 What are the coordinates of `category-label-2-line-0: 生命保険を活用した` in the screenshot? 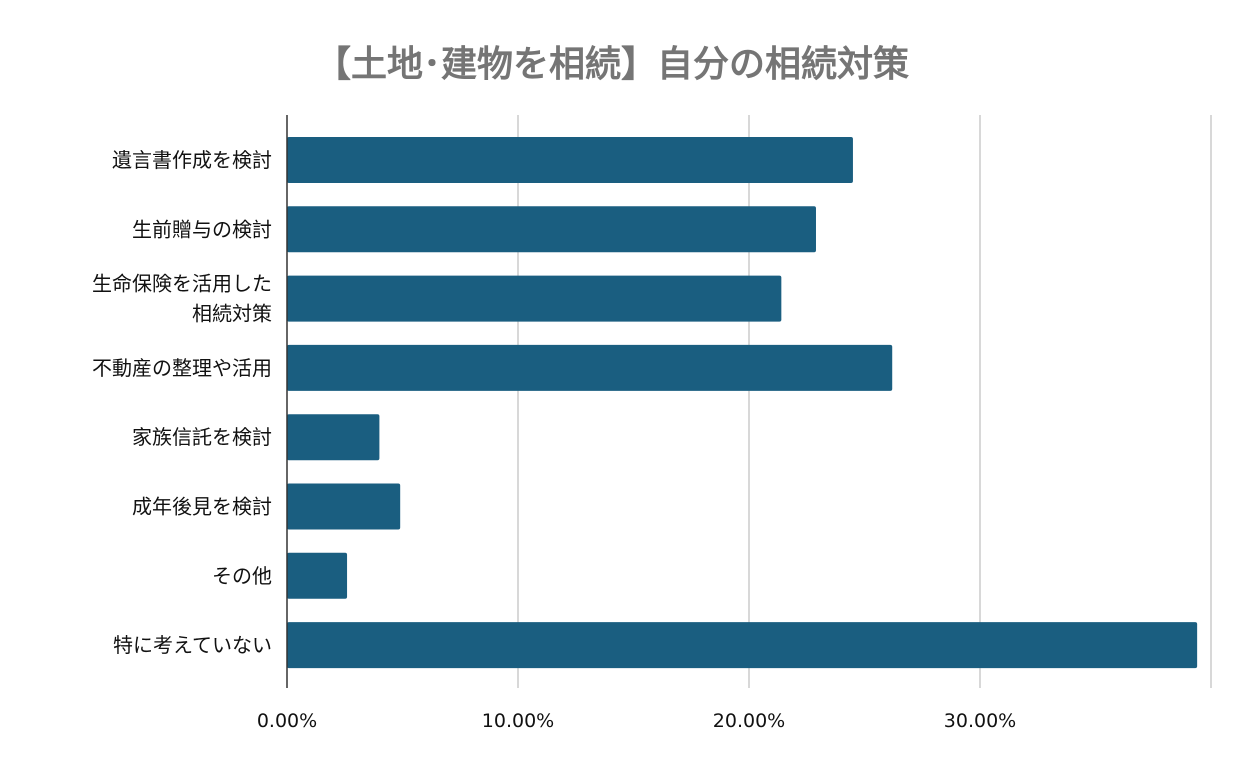 It's located at (182, 284).